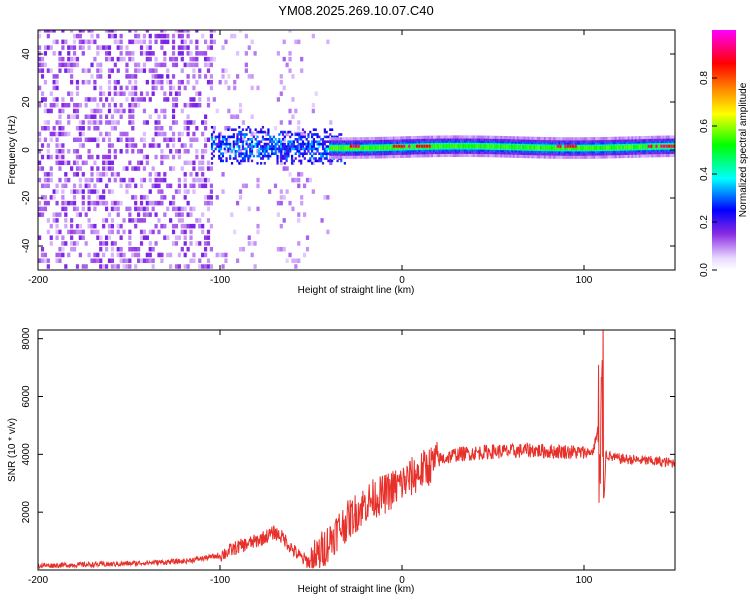  I want to click on x-tick-label: -200, so click(38, 580).